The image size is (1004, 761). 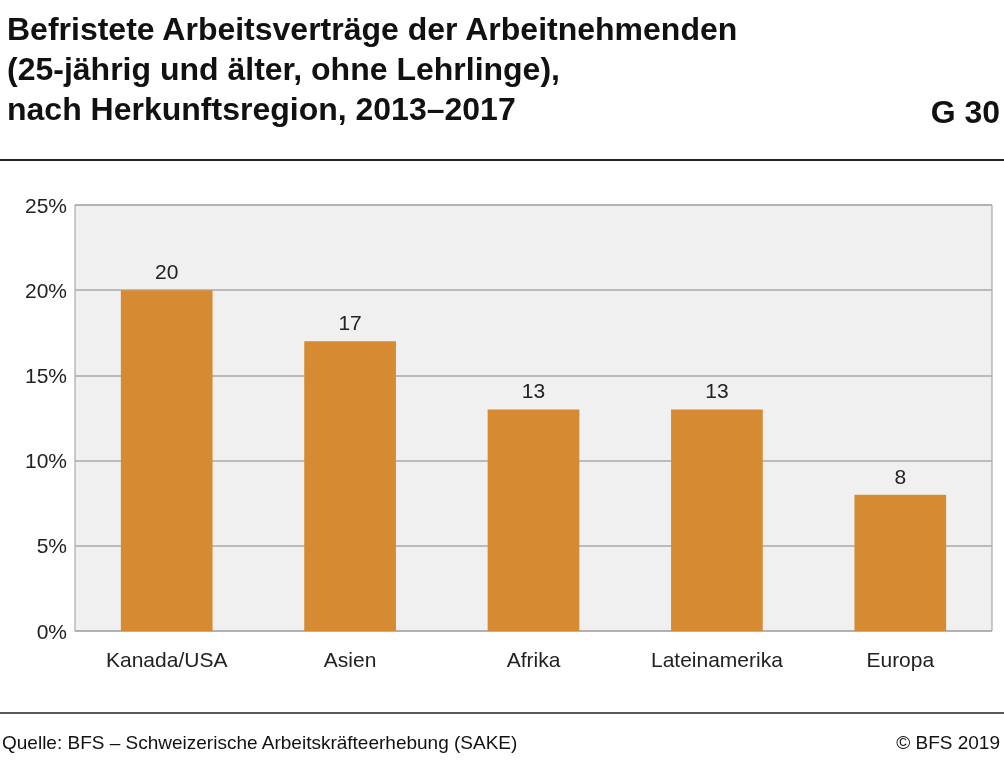 What do you see at coordinates (167, 272) in the screenshot?
I see `data-label: 20` at bounding box center [167, 272].